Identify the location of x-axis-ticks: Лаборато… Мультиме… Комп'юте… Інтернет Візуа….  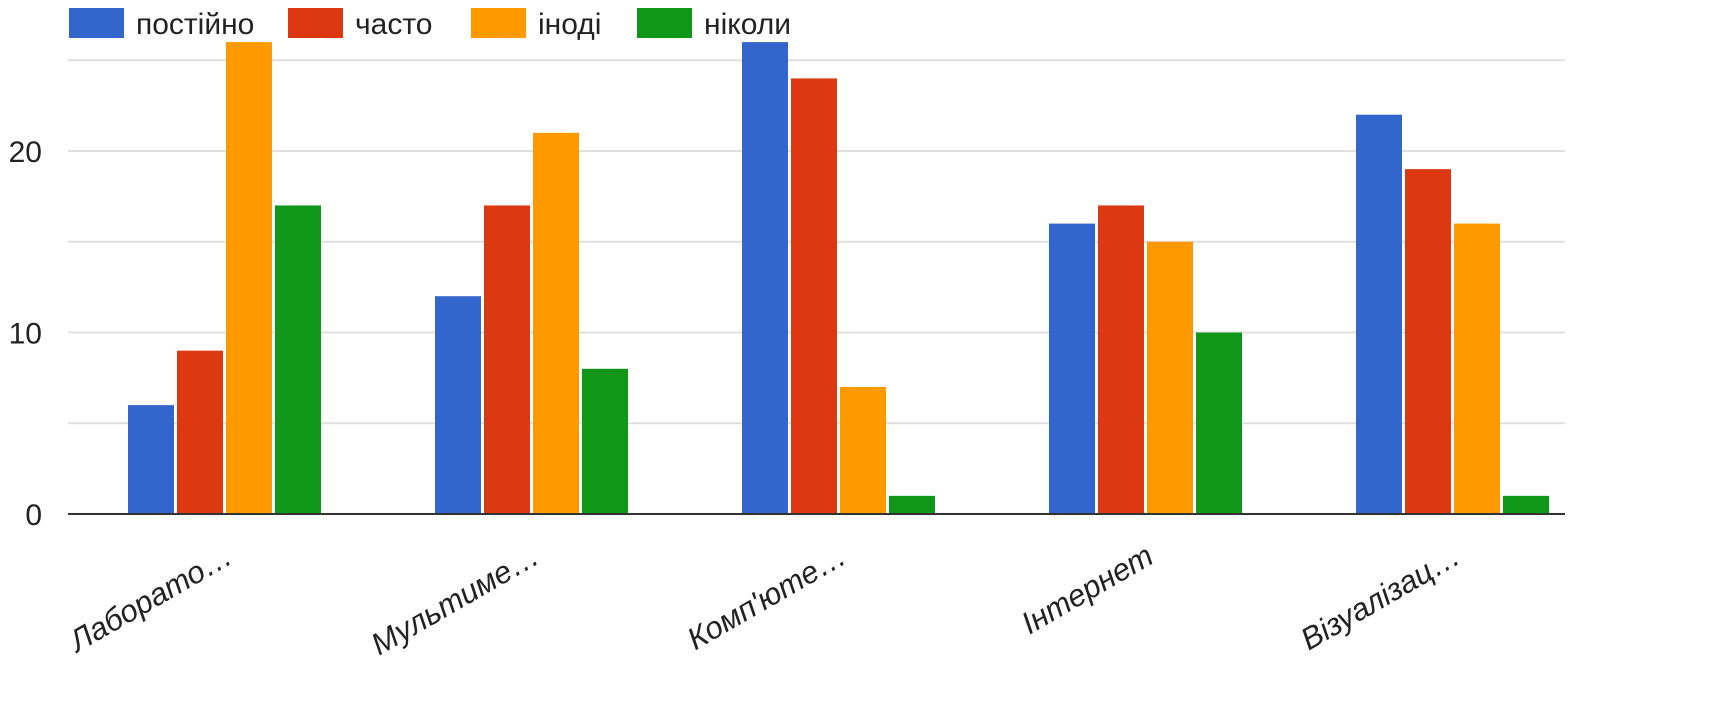
(764, 600).